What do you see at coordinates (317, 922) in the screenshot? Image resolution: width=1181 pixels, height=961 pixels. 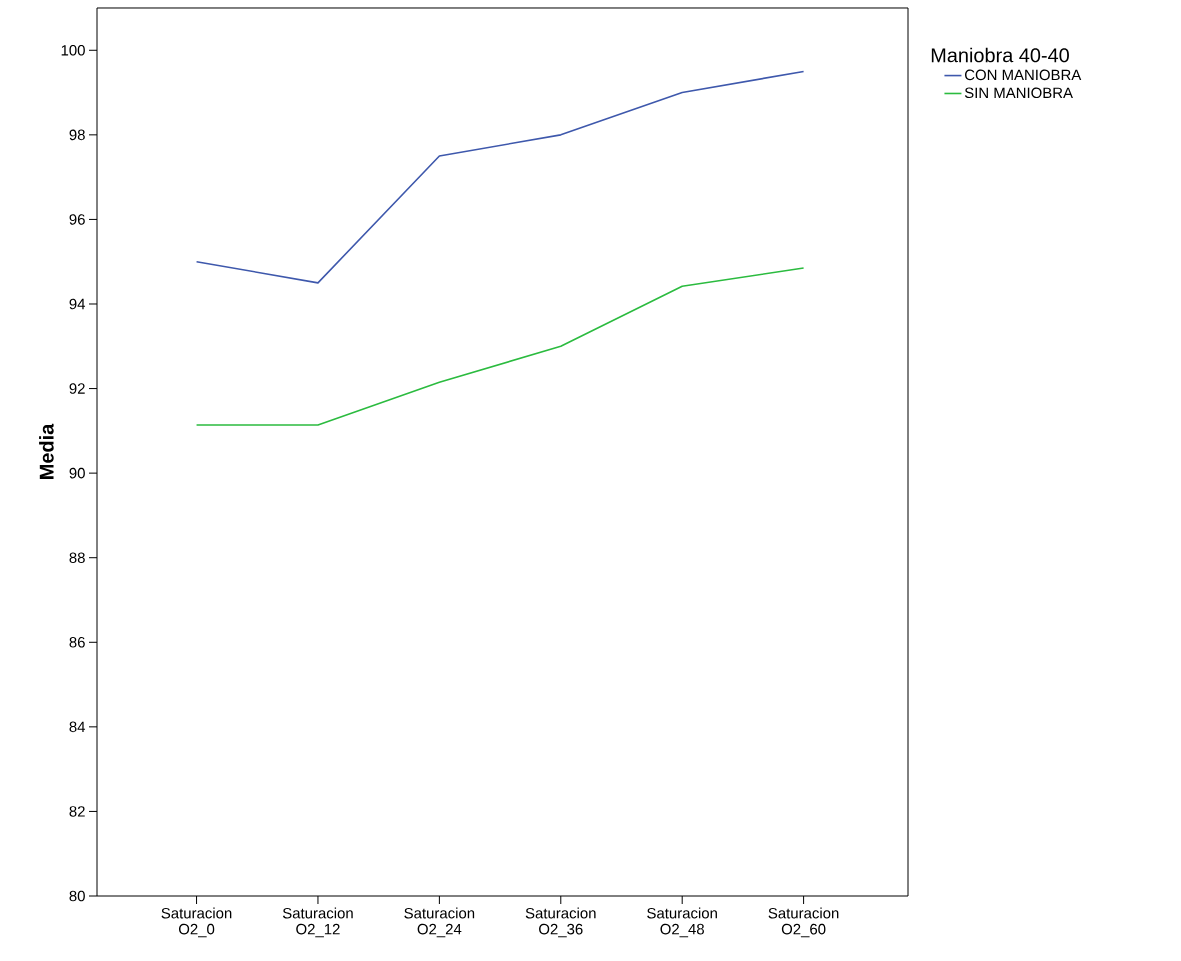 I see `x-tick-label: Saturacion O2_12` at bounding box center [317, 922].